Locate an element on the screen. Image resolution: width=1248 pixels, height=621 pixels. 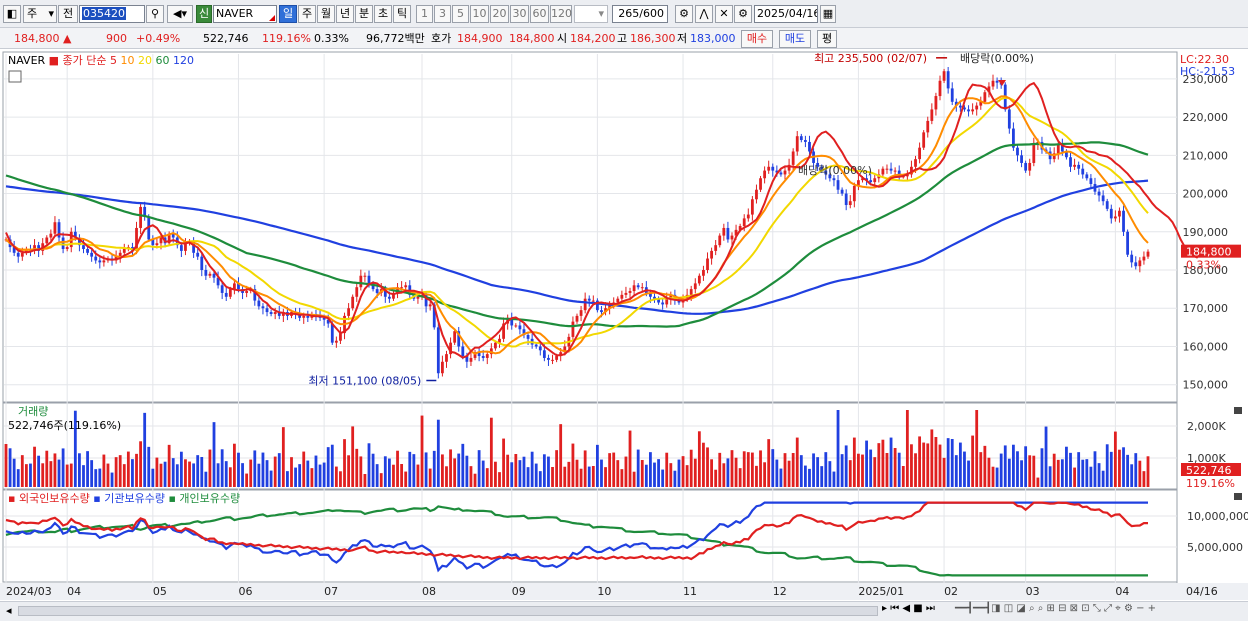
search-icon: ⚲ is located at coordinates (155, 14).